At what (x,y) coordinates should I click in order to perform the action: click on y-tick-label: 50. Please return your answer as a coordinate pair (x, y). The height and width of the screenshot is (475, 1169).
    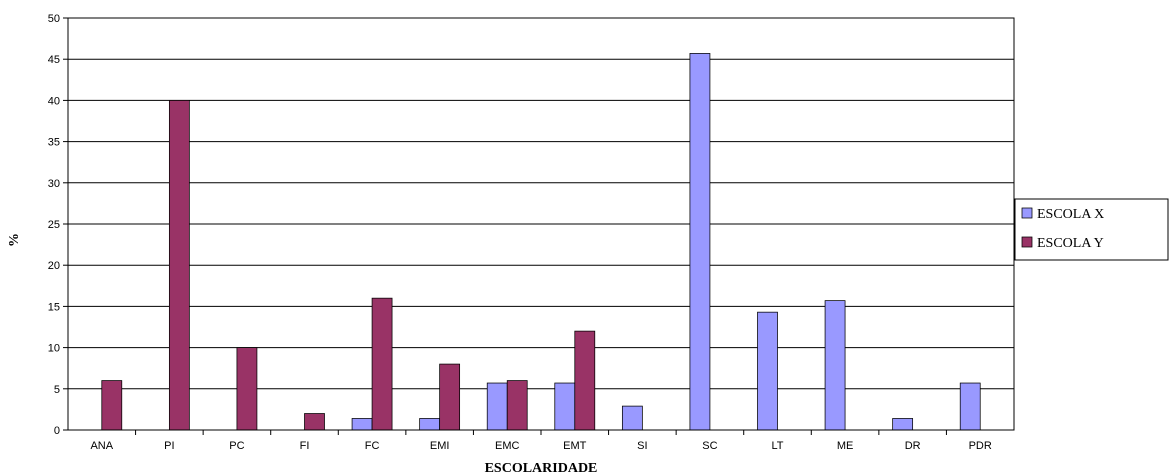
    Looking at the image, I should click on (54, 19).